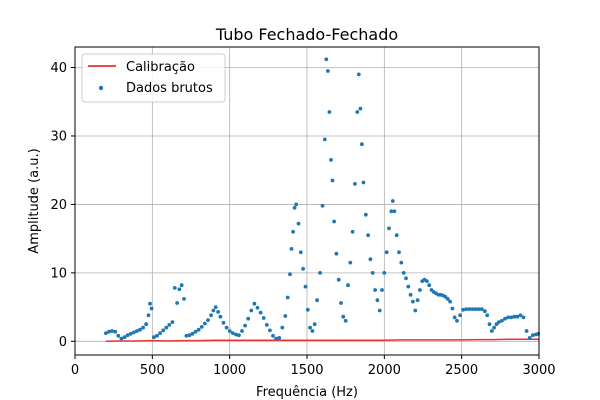  What do you see at coordinates (307, 392) in the screenshot?
I see `x-axis-label: Frequência (Hz)` at bounding box center [307, 392].